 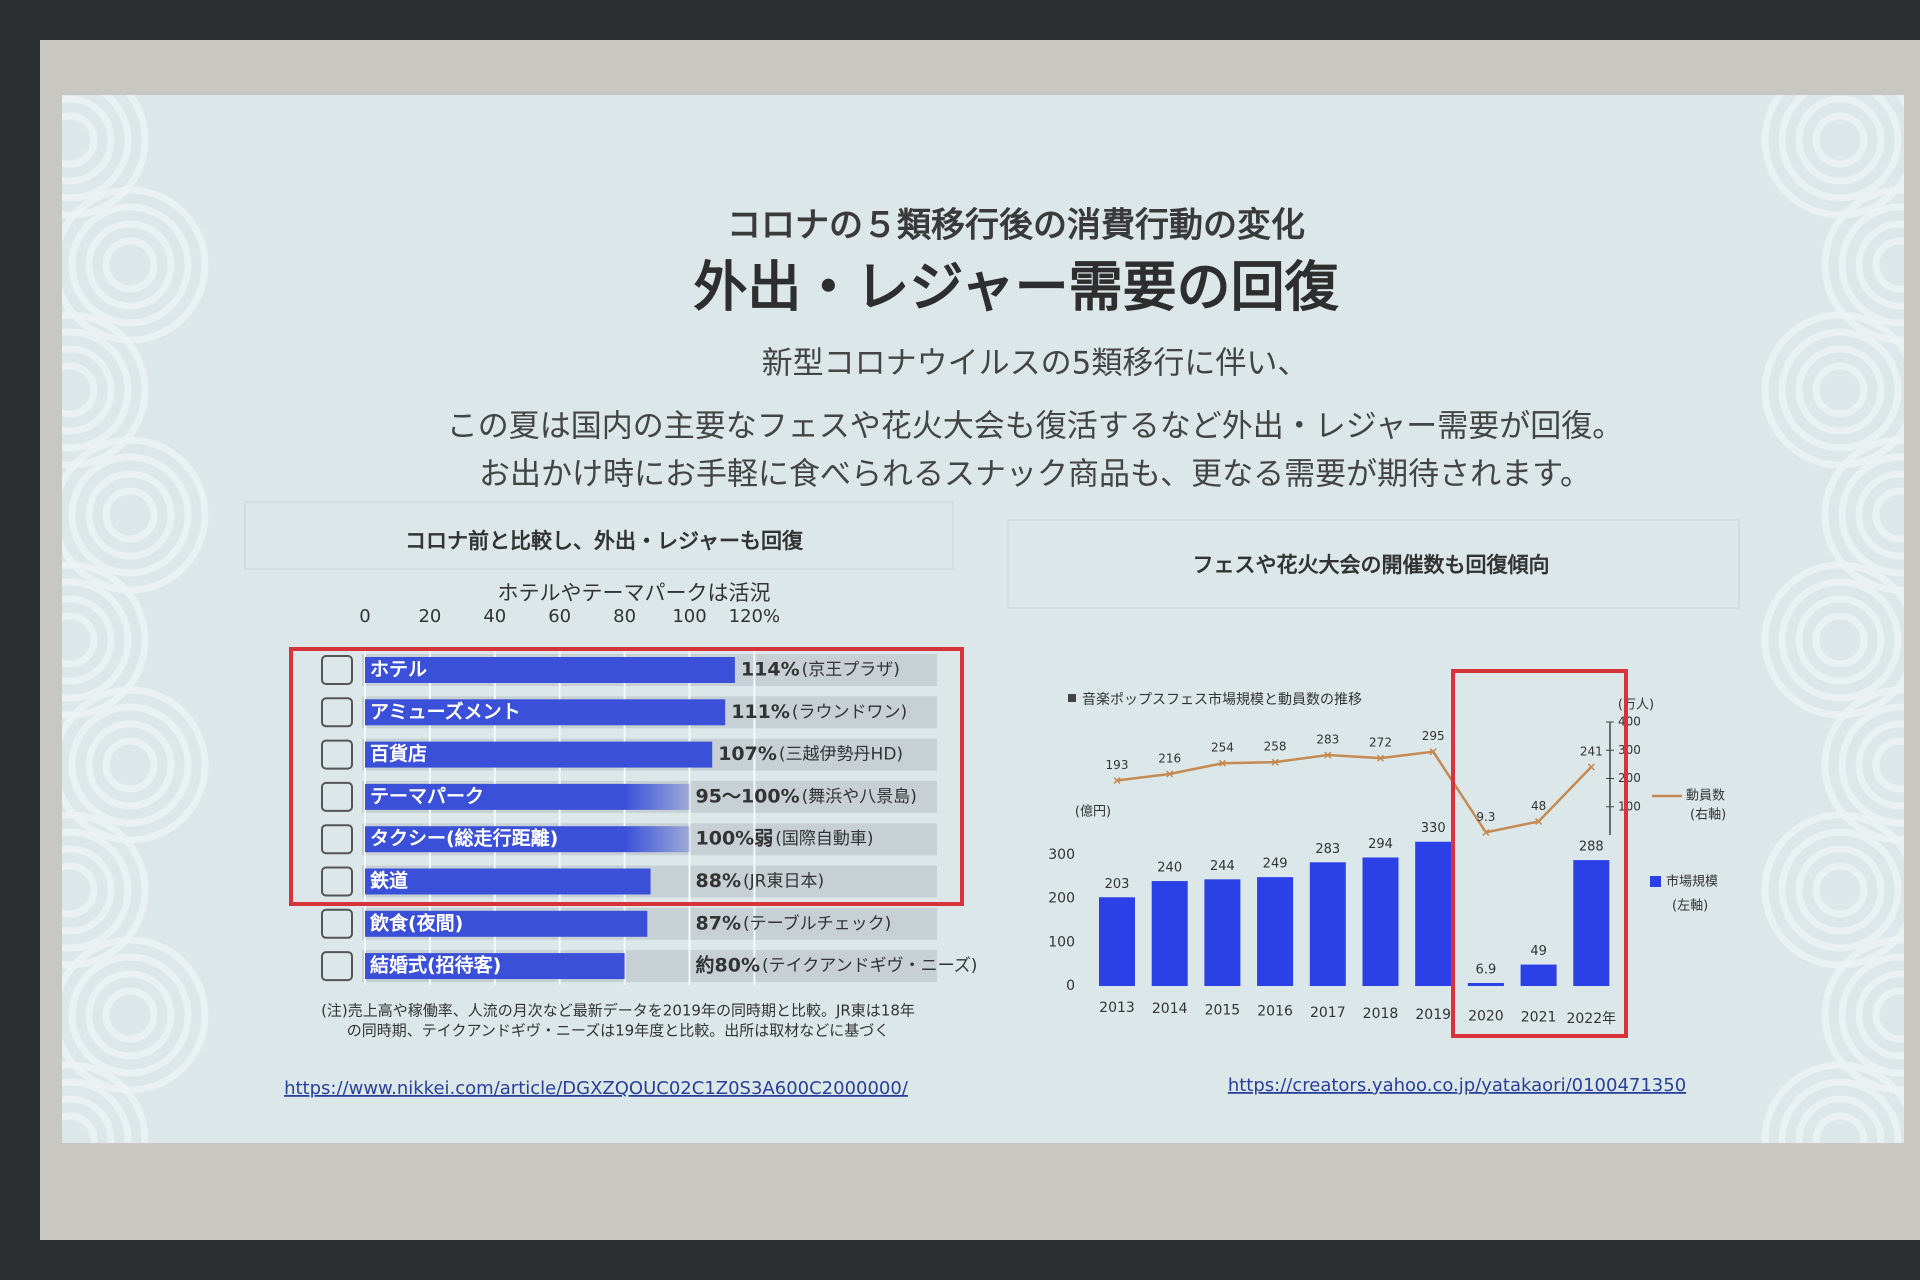 I want to click on title-line: 外出・レジャー需要の回復, so click(x=1016, y=287).